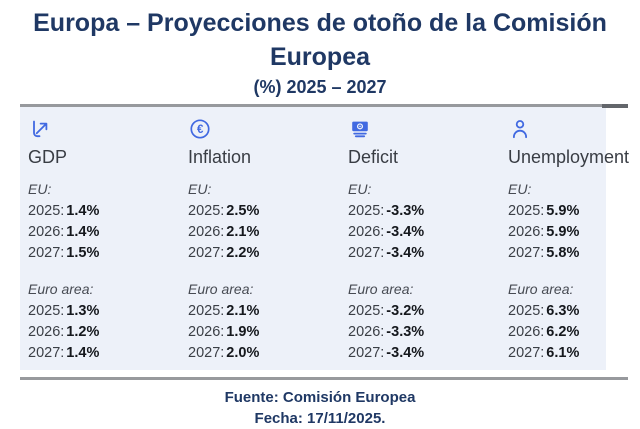 Image resolution: width=640 pixels, height=429 pixels. Describe the element at coordinates (41, 129) in the screenshot. I see `growth-arrow-icon` at that location.